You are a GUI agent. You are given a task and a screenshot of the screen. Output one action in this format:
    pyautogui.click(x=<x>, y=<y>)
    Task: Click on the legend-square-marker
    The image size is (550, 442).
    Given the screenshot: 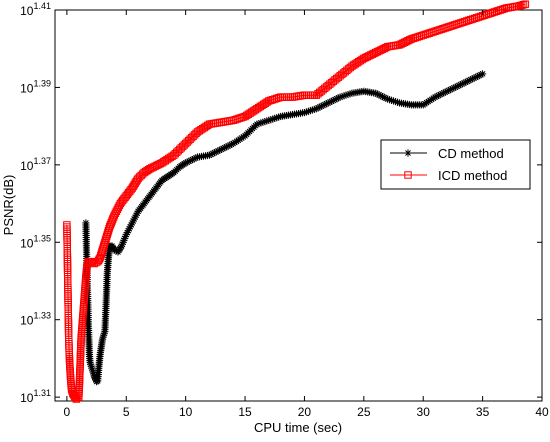 What is the action you would take?
    pyautogui.click(x=408, y=175)
    